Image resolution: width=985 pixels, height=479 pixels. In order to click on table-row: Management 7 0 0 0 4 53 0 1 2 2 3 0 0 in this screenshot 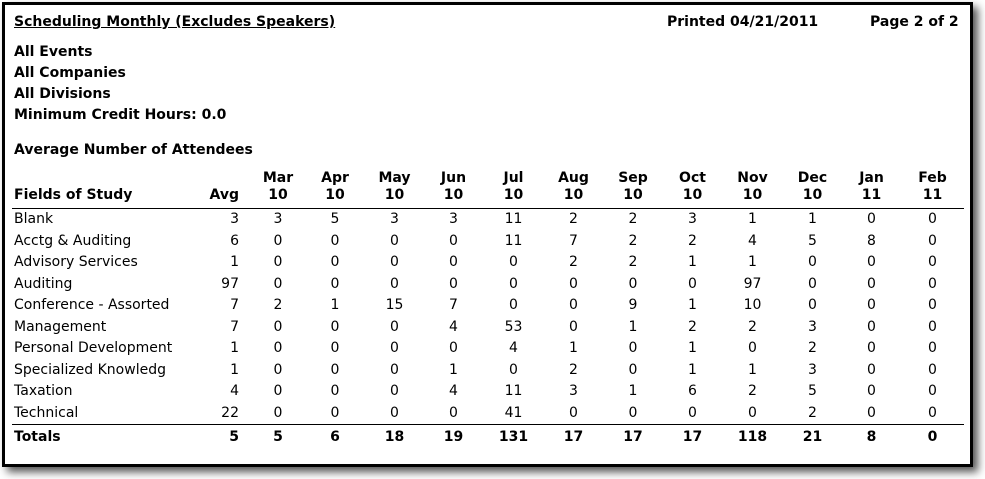, I will do `click(488, 328)`.